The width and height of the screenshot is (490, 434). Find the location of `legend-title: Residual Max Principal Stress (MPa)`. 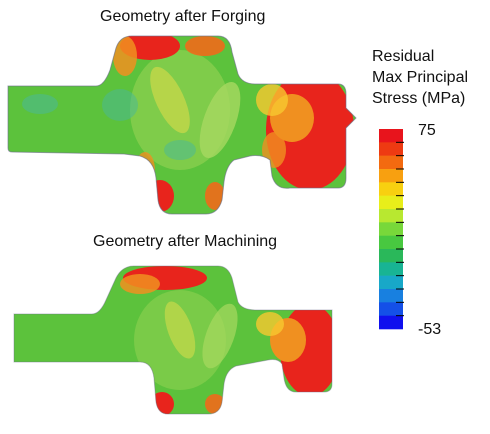

legend-title: Residual Max Principal Stress (MPa) is located at coordinates (420, 77).